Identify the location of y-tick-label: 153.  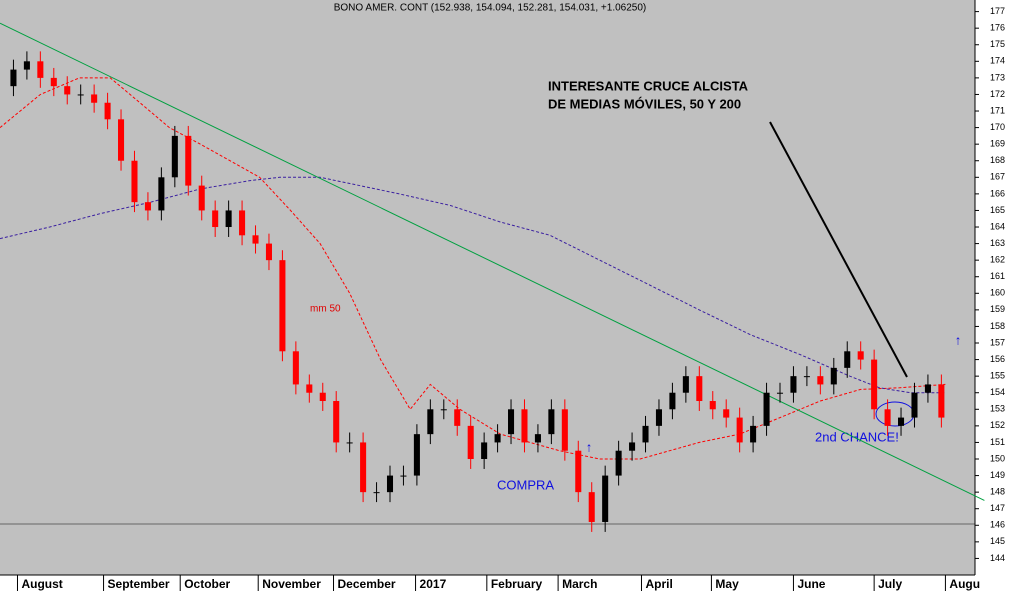
(997, 409).